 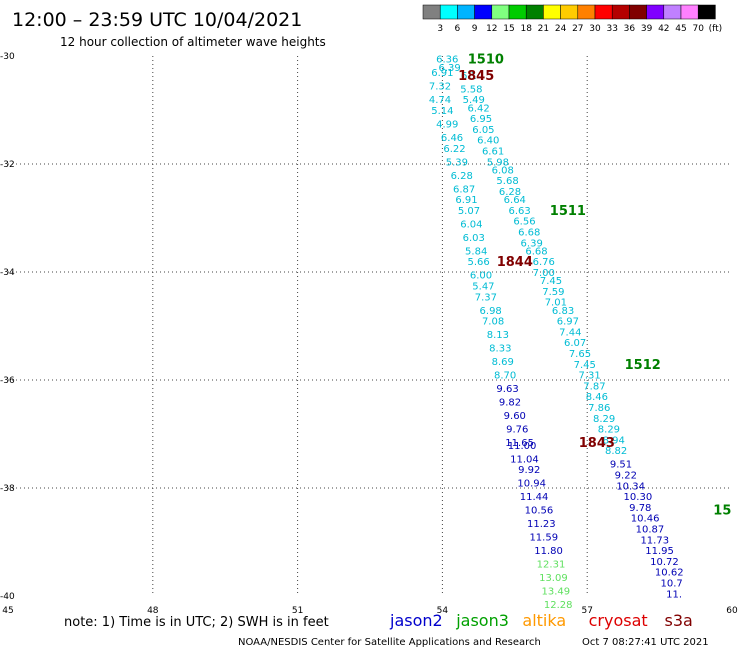 What do you see at coordinates (551, 281) in the screenshot?
I see `data-point-label: 7.45` at bounding box center [551, 281].